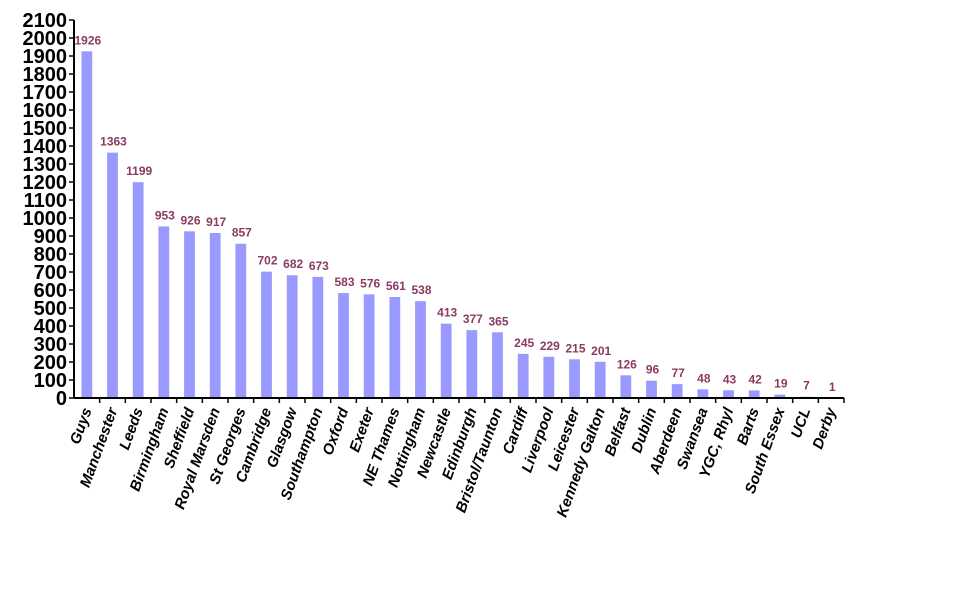  What do you see at coordinates (627, 364) in the screenshot?
I see `data-label: 126` at bounding box center [627, 364].